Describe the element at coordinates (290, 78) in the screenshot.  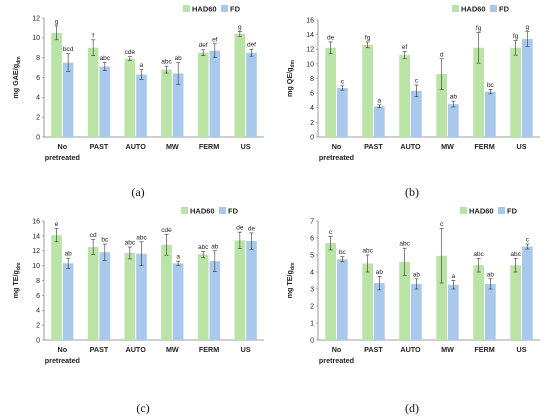
I see `y-axis-label: mg QE/gdm` at that location.